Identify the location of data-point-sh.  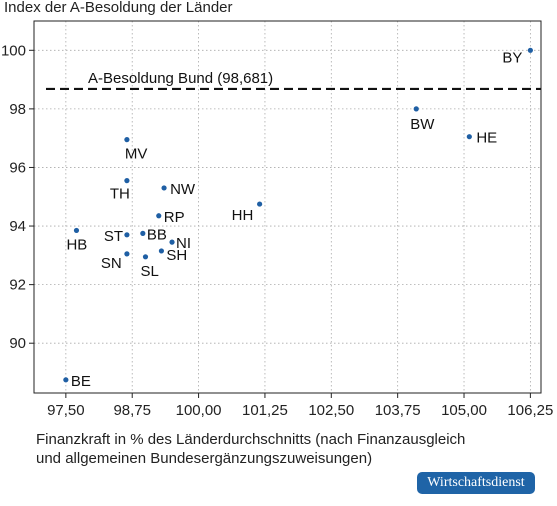
(161, 251).